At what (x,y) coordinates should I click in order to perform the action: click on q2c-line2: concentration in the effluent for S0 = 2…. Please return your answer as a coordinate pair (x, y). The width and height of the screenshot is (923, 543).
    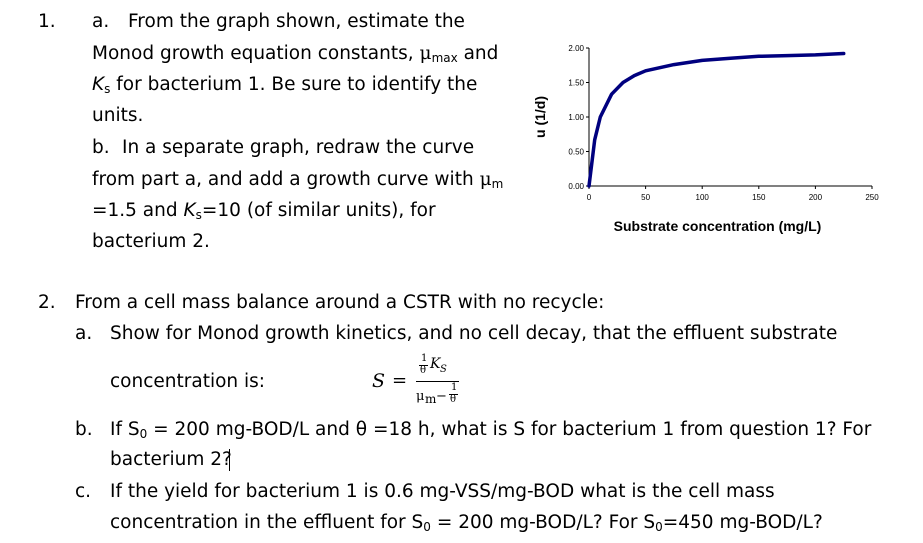
    Looking at the image, I should click on (466, 523).